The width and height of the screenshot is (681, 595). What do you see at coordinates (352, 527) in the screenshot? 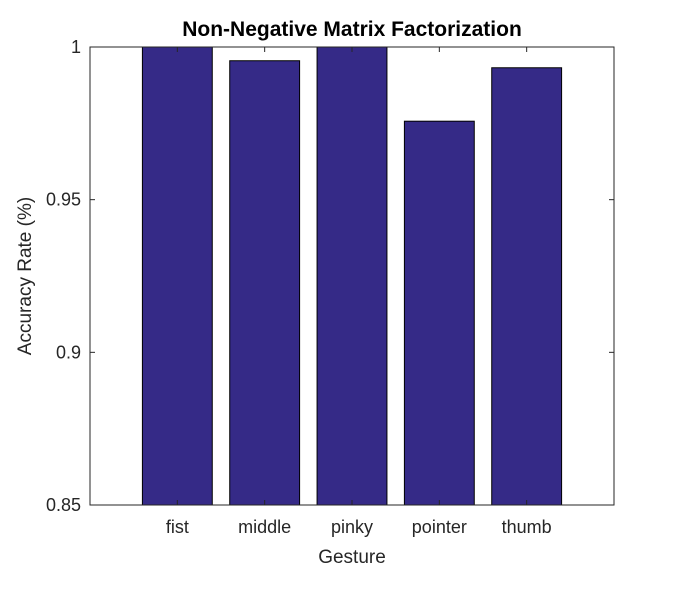
I see `x-tick-label-pinky: pinky` at bounding box center [352, 527].